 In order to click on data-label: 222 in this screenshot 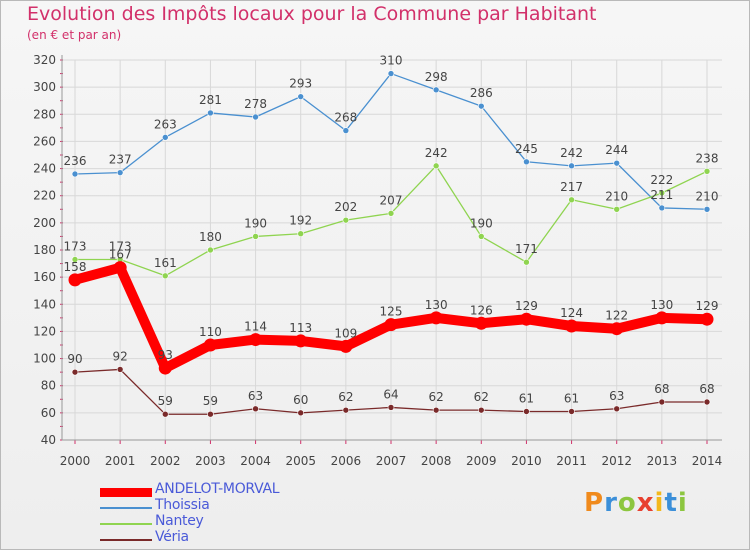, I will do `click(661, 180)`.